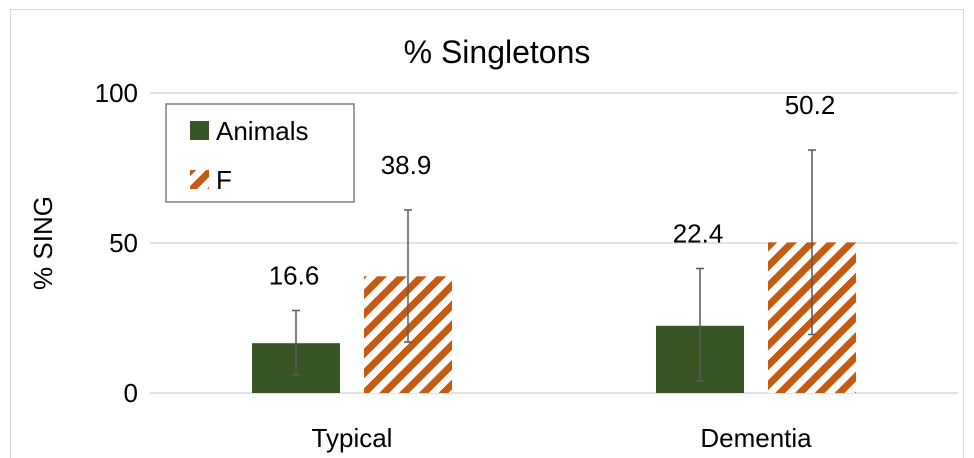  Describe the element at coordinates (756, 438) in the screenshot. I see `category-label: Dementia` at that location.